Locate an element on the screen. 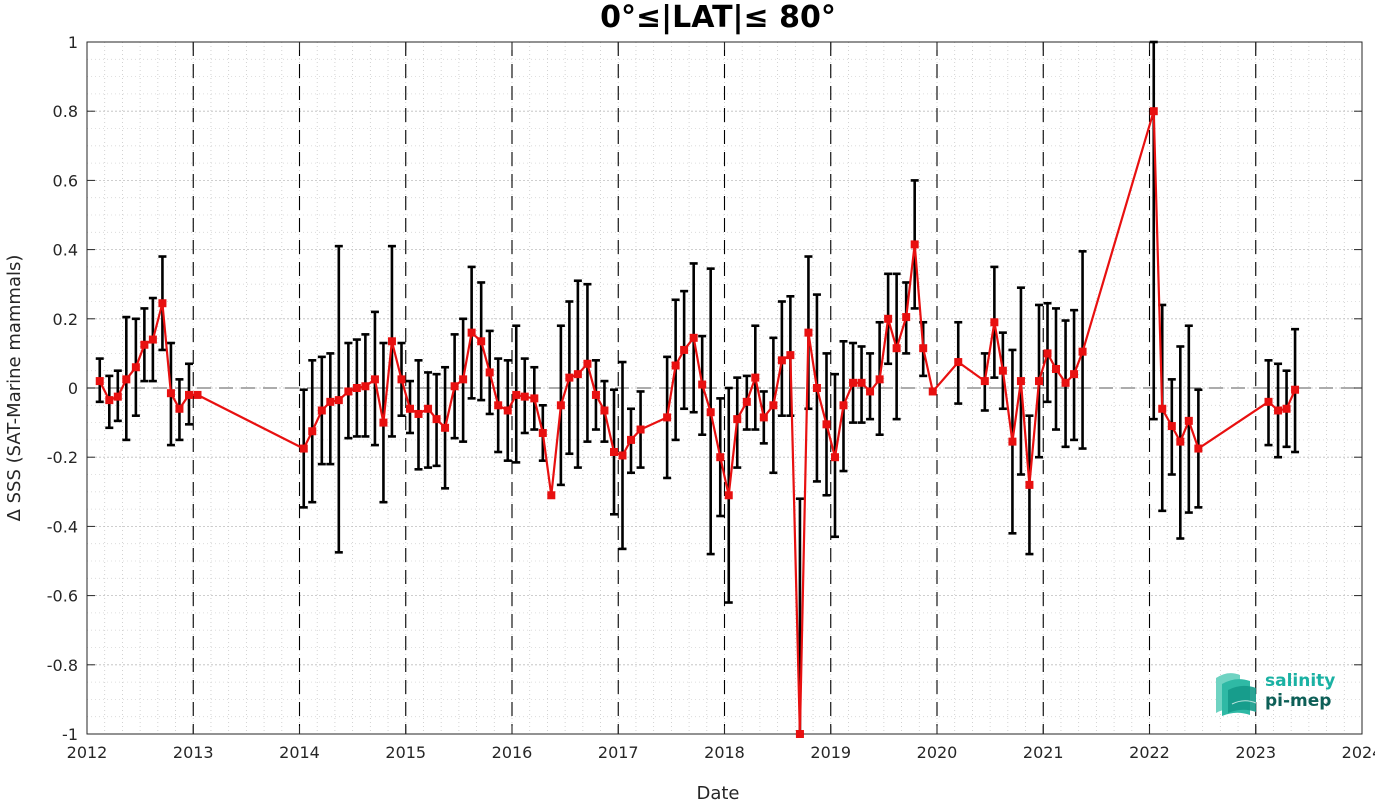  x-axis-label: Date is located at coordinates (717, 792).